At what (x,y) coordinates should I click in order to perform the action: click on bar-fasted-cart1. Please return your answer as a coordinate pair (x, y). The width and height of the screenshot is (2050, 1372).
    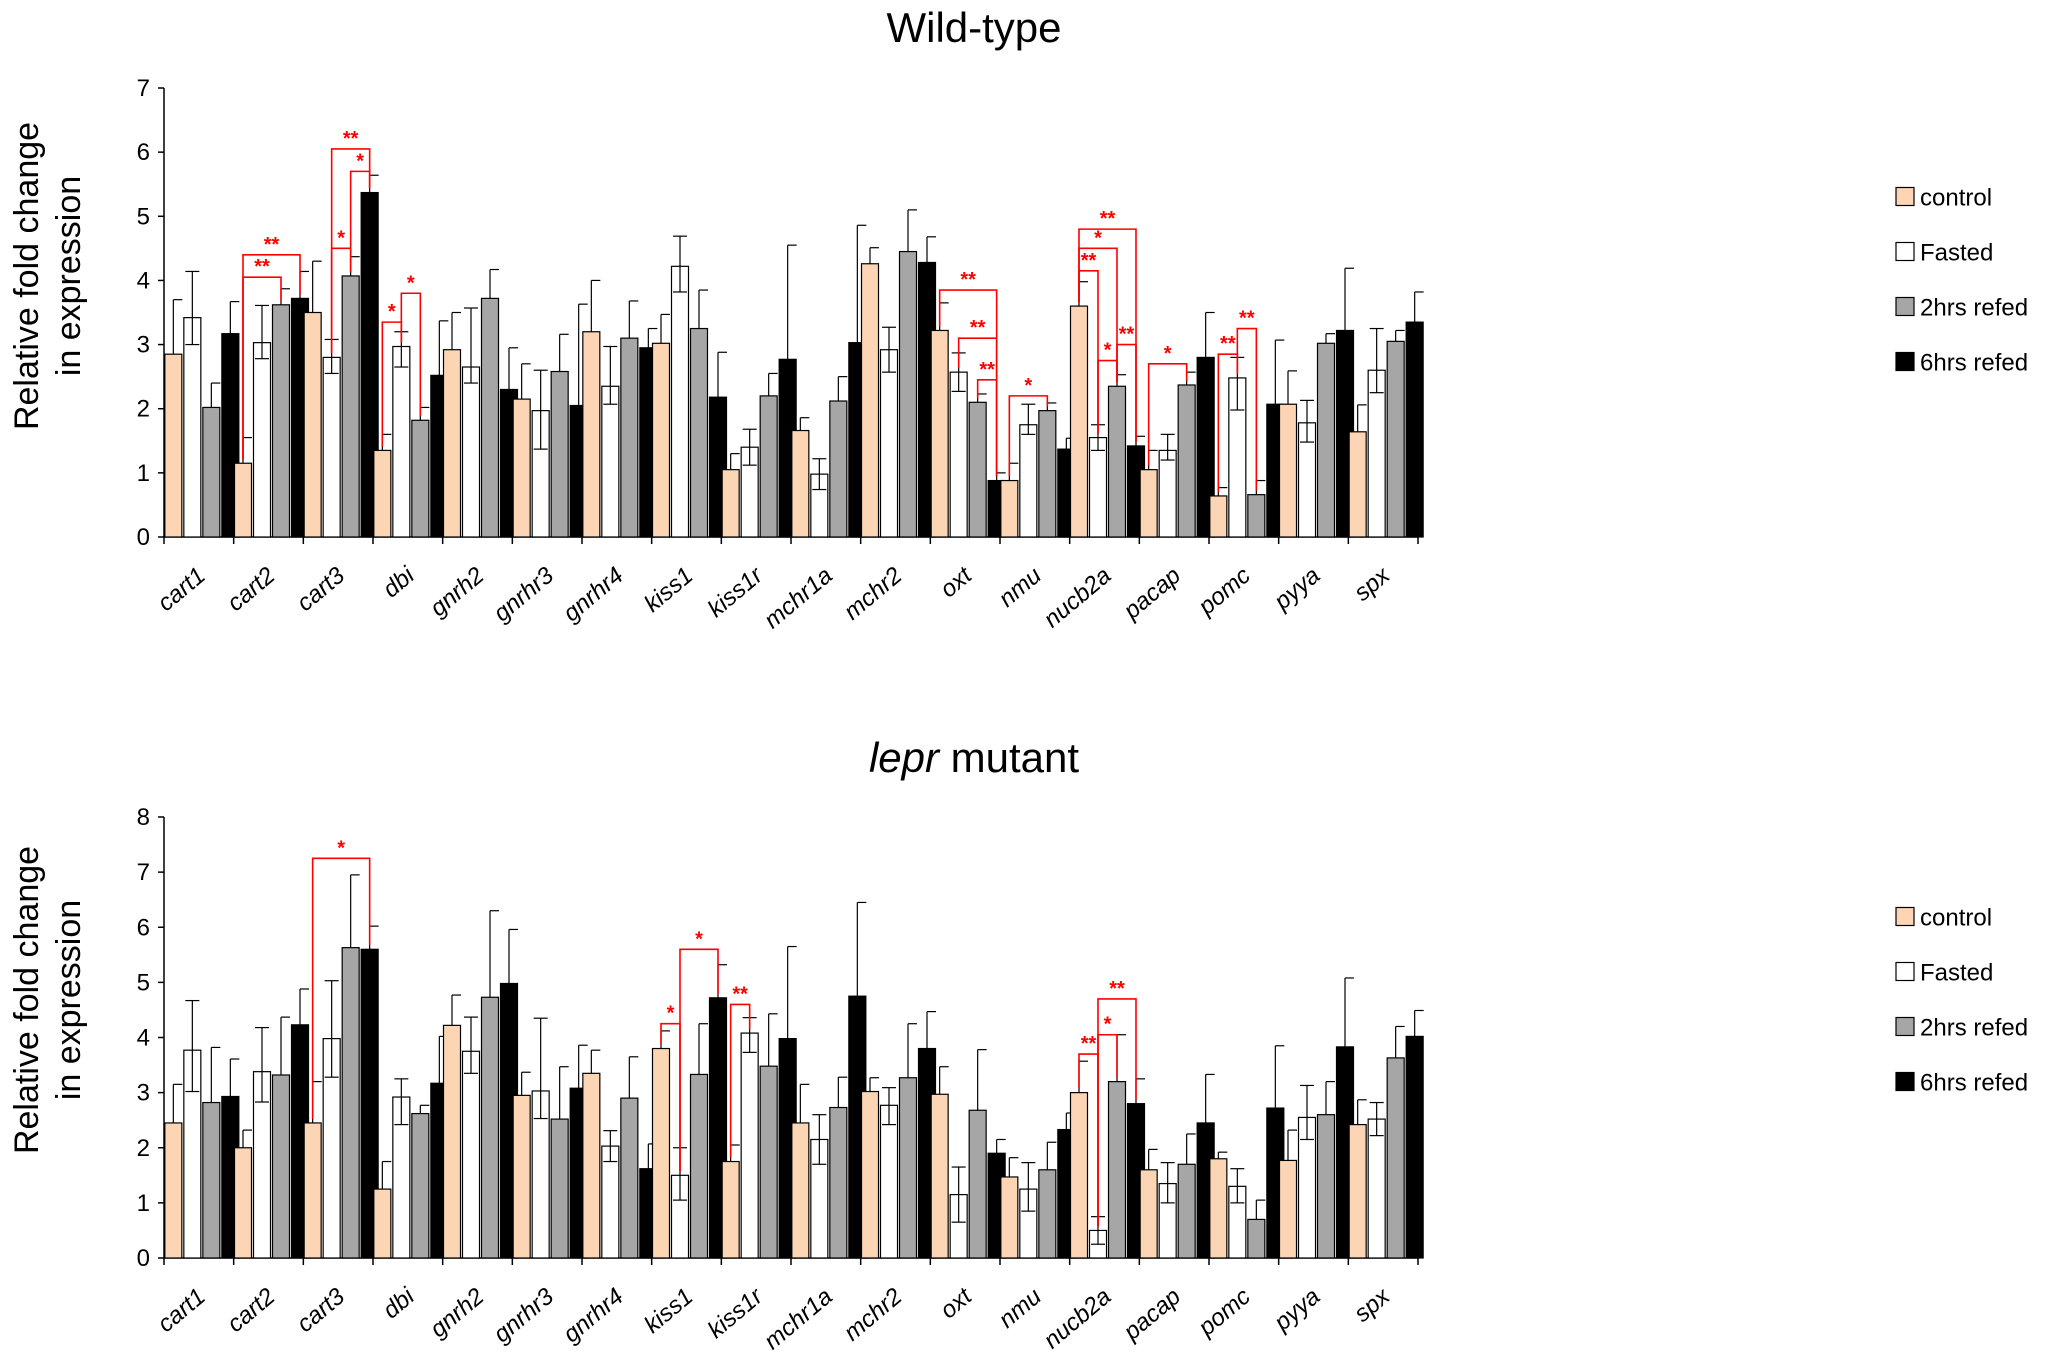
    Looking at the image, I should click on (192, 427).